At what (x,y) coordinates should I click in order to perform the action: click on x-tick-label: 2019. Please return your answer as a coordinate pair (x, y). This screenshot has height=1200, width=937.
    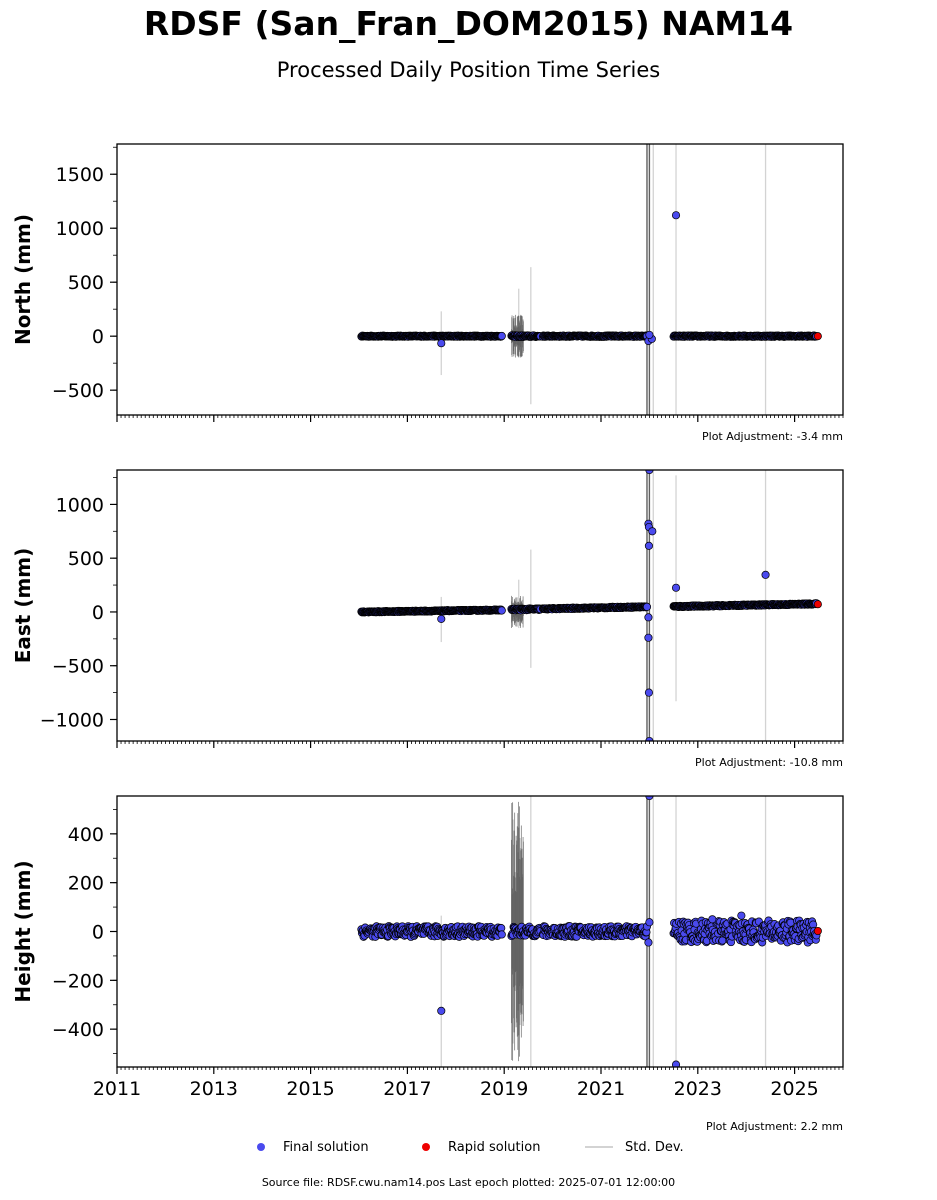
    Looking at the image, I should click on (504, 1089).